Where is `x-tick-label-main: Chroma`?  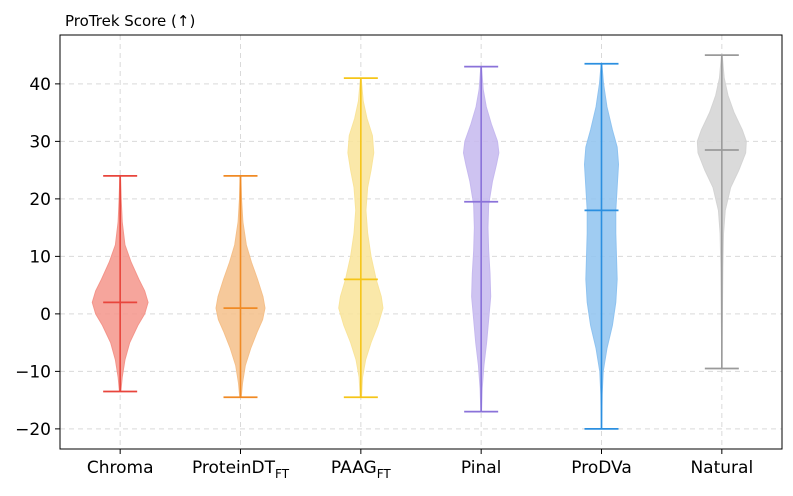
x-tick-label-main: Chroma is located at coordinates (120, 468).